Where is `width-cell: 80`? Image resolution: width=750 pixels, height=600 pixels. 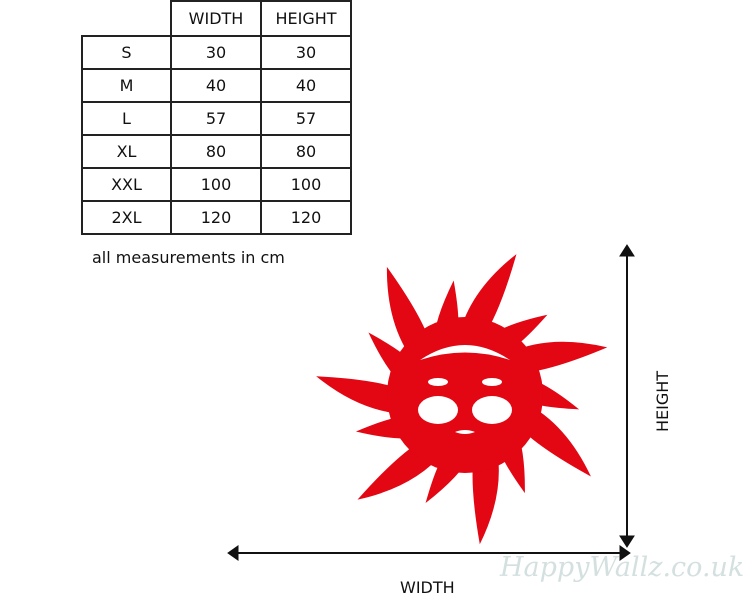 width-cell: 80 is located at coordinates (216, 151).